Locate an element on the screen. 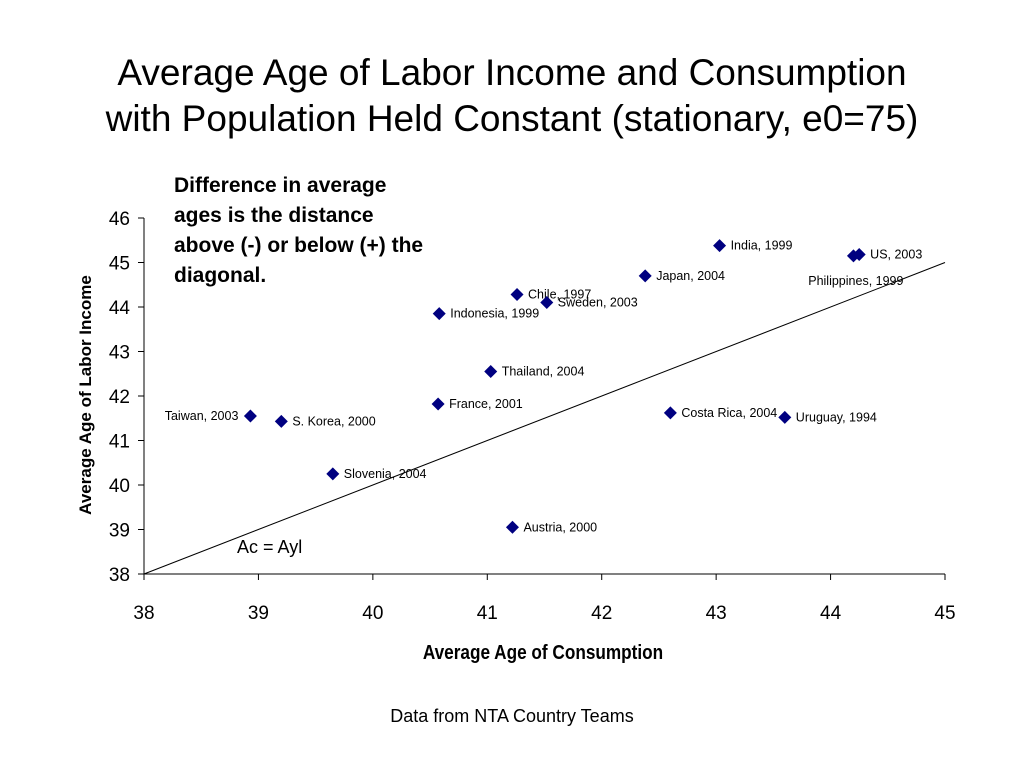  data-source-note: Data from NTA Country Teams is located at coordinates (512, 716).